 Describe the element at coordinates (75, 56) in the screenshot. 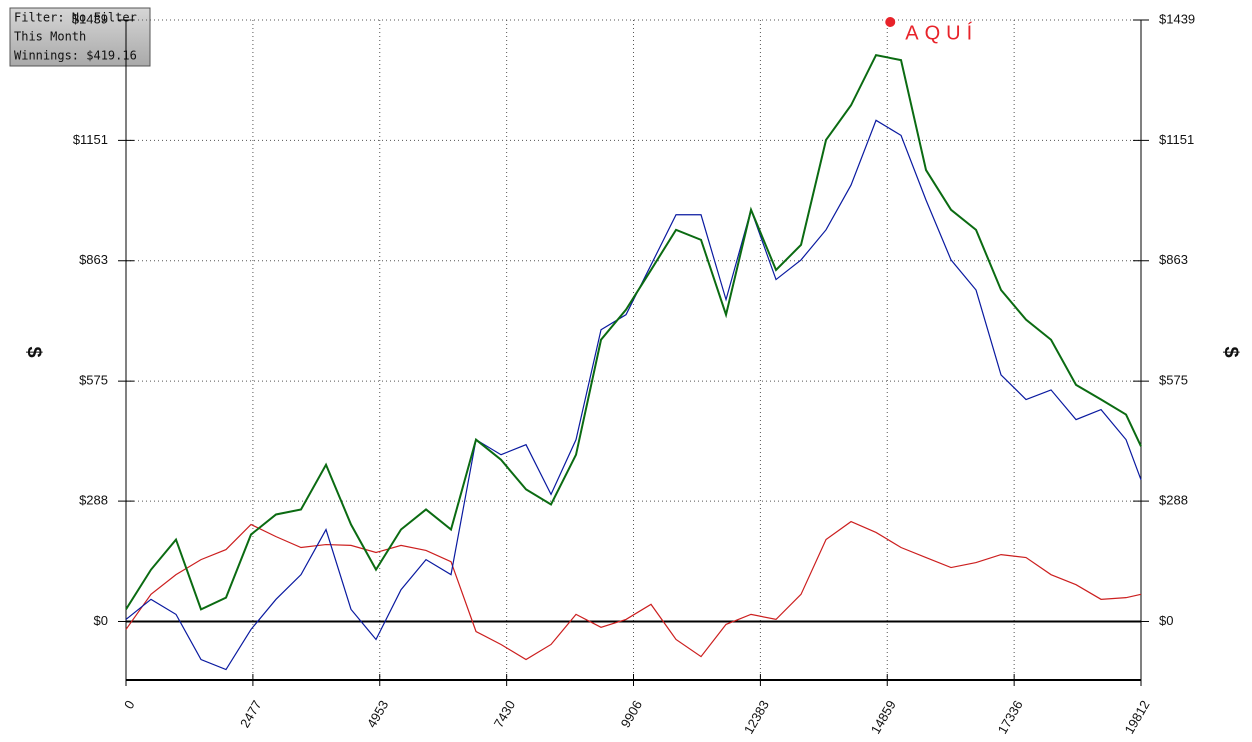

I see `info-line: Winnings: $419.16` at that location.